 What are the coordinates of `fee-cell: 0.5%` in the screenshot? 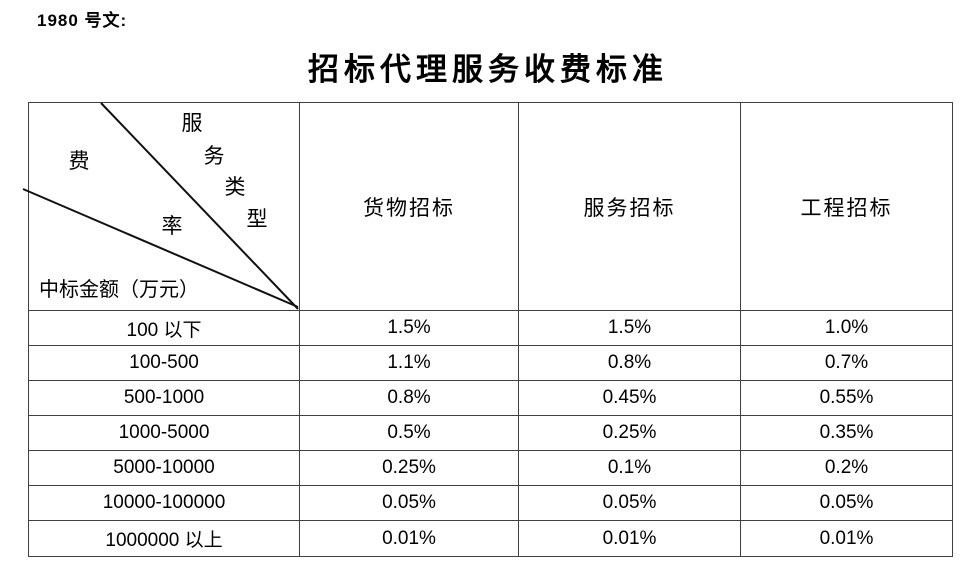 It's located at (409, 433).